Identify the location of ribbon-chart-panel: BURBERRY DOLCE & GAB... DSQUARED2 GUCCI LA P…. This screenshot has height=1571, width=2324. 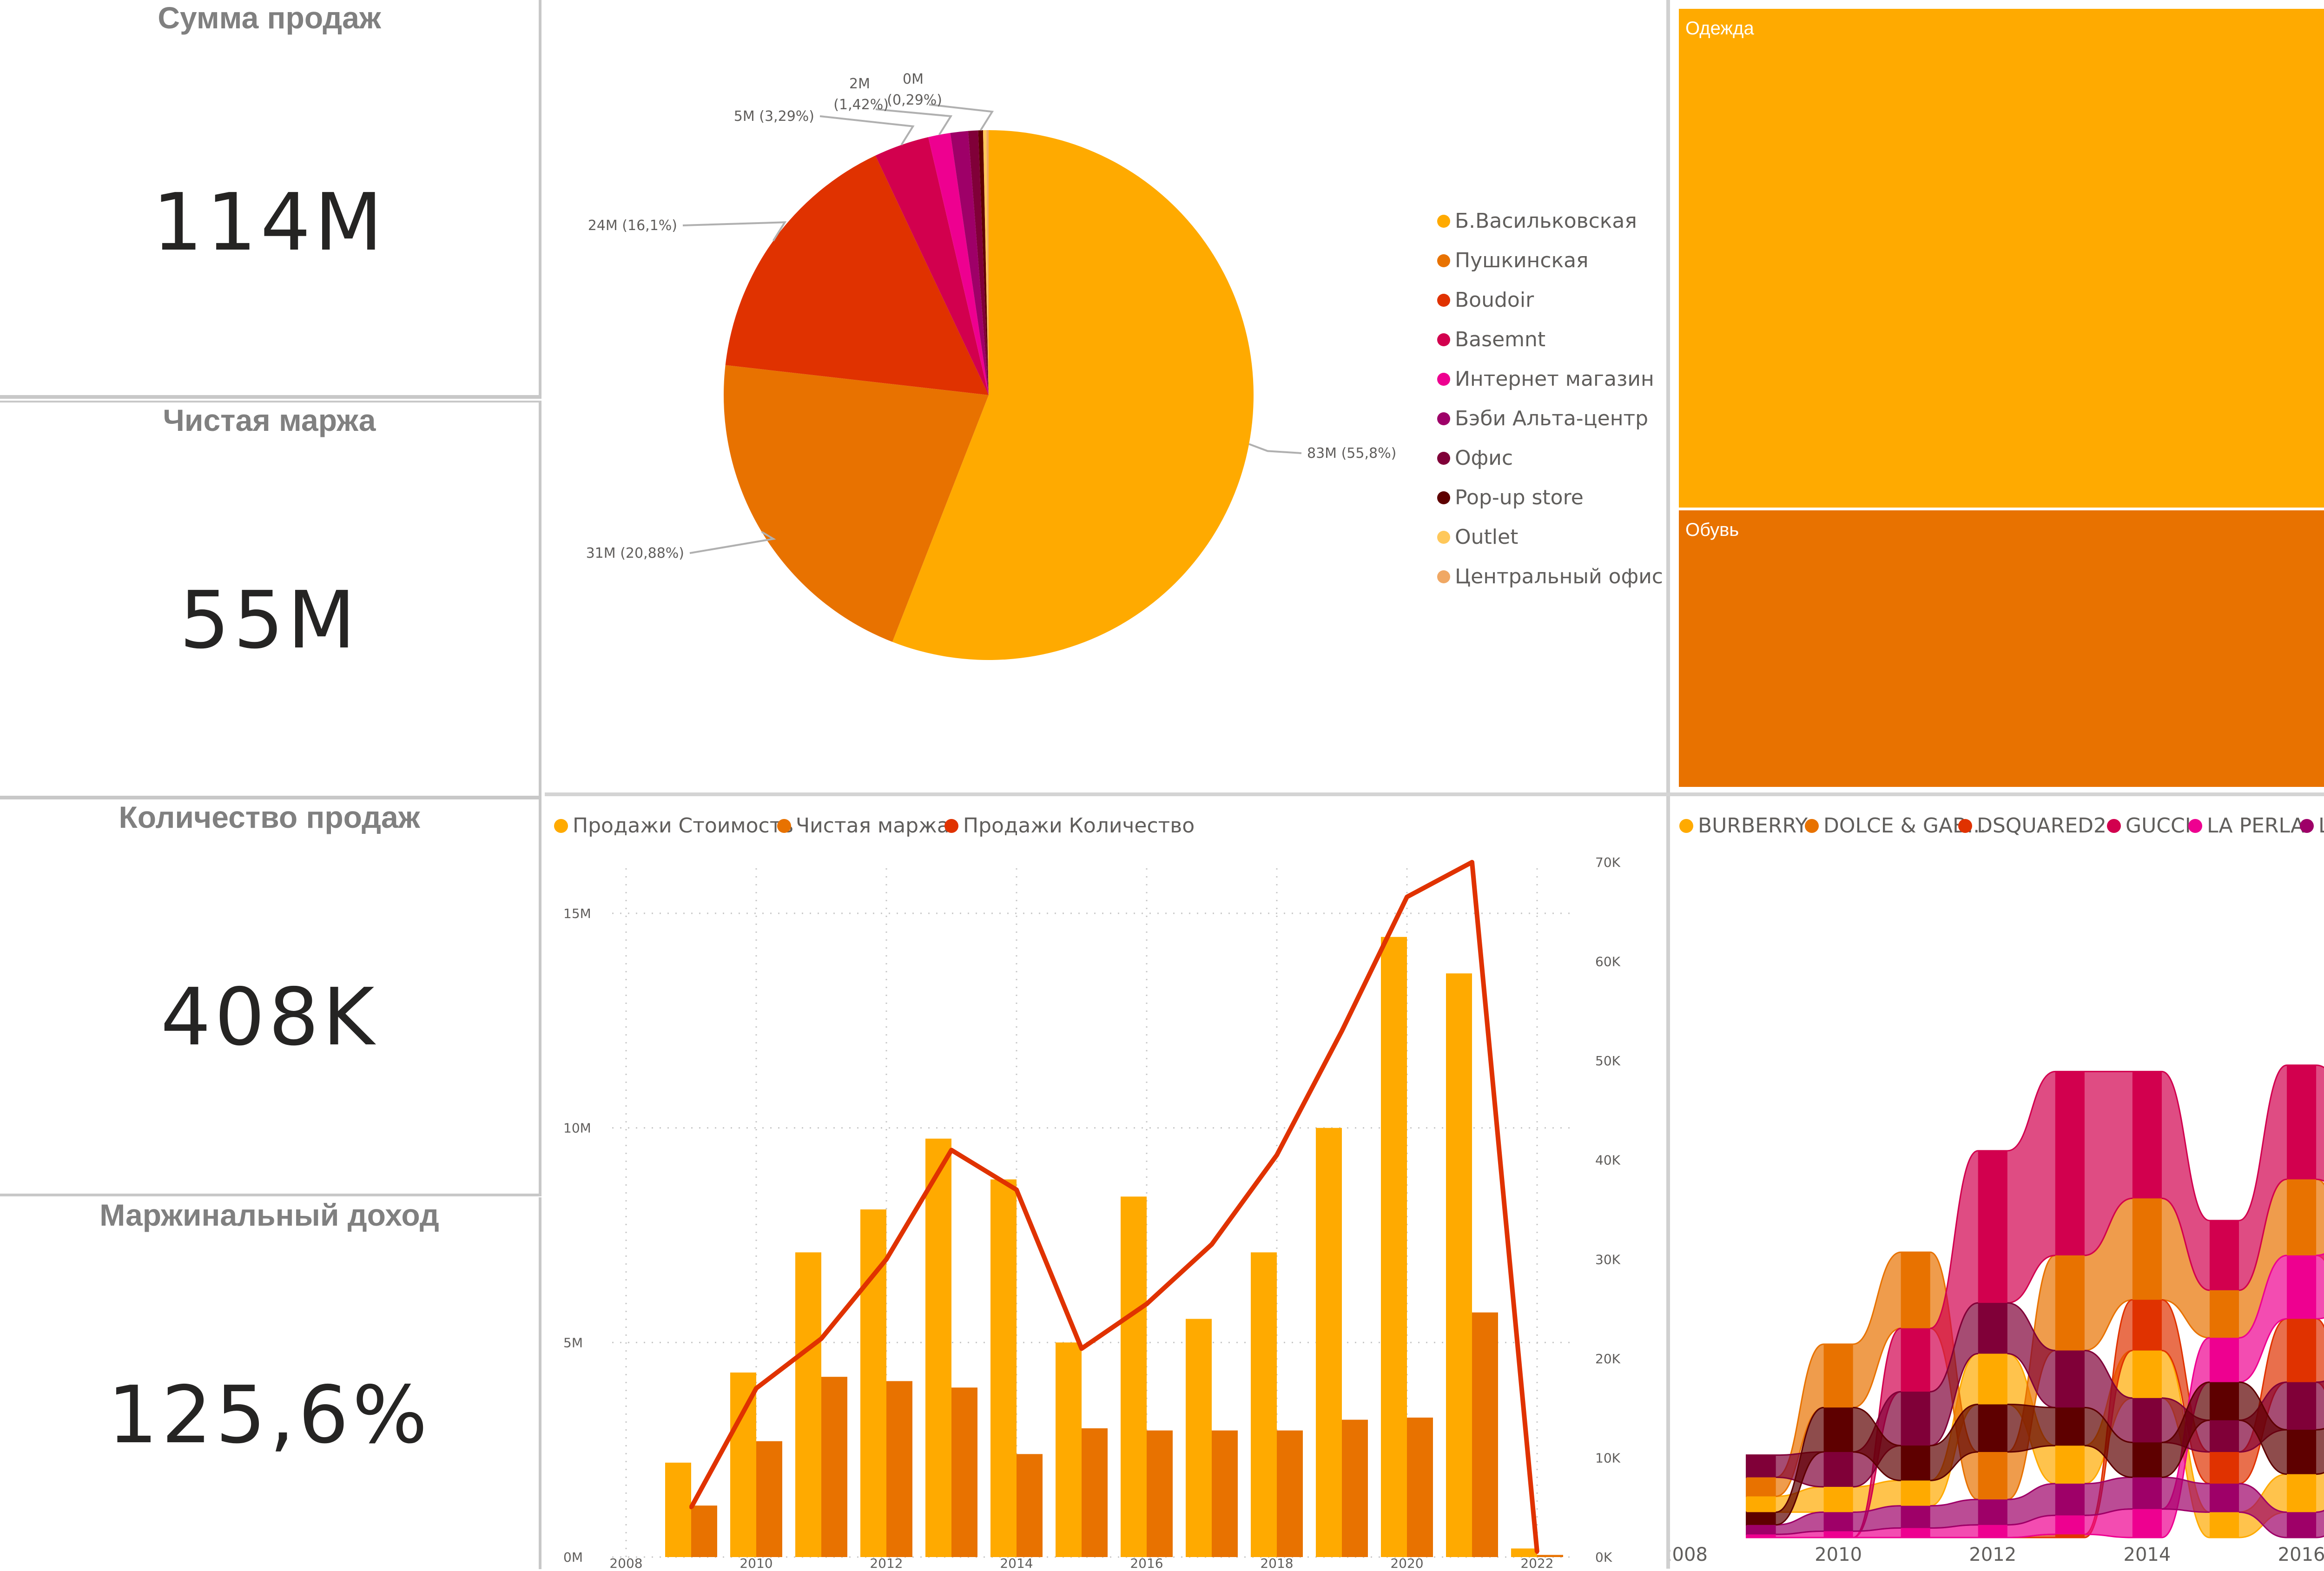
(1992, 1182).